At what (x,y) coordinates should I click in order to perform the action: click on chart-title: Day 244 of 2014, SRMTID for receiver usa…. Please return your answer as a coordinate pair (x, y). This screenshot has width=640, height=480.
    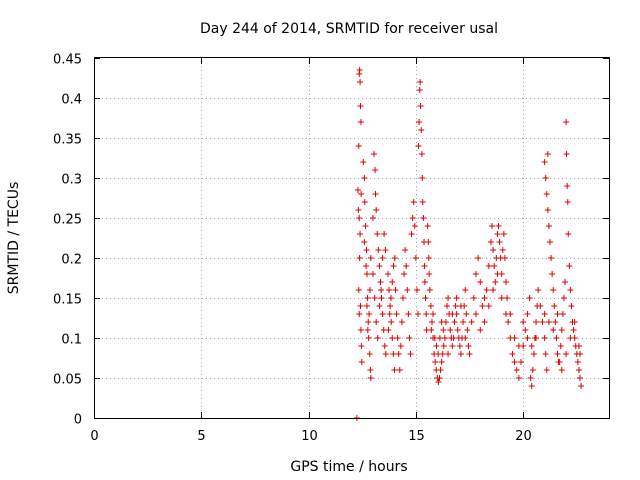
    Looking at the image, I should click on (349, 29).